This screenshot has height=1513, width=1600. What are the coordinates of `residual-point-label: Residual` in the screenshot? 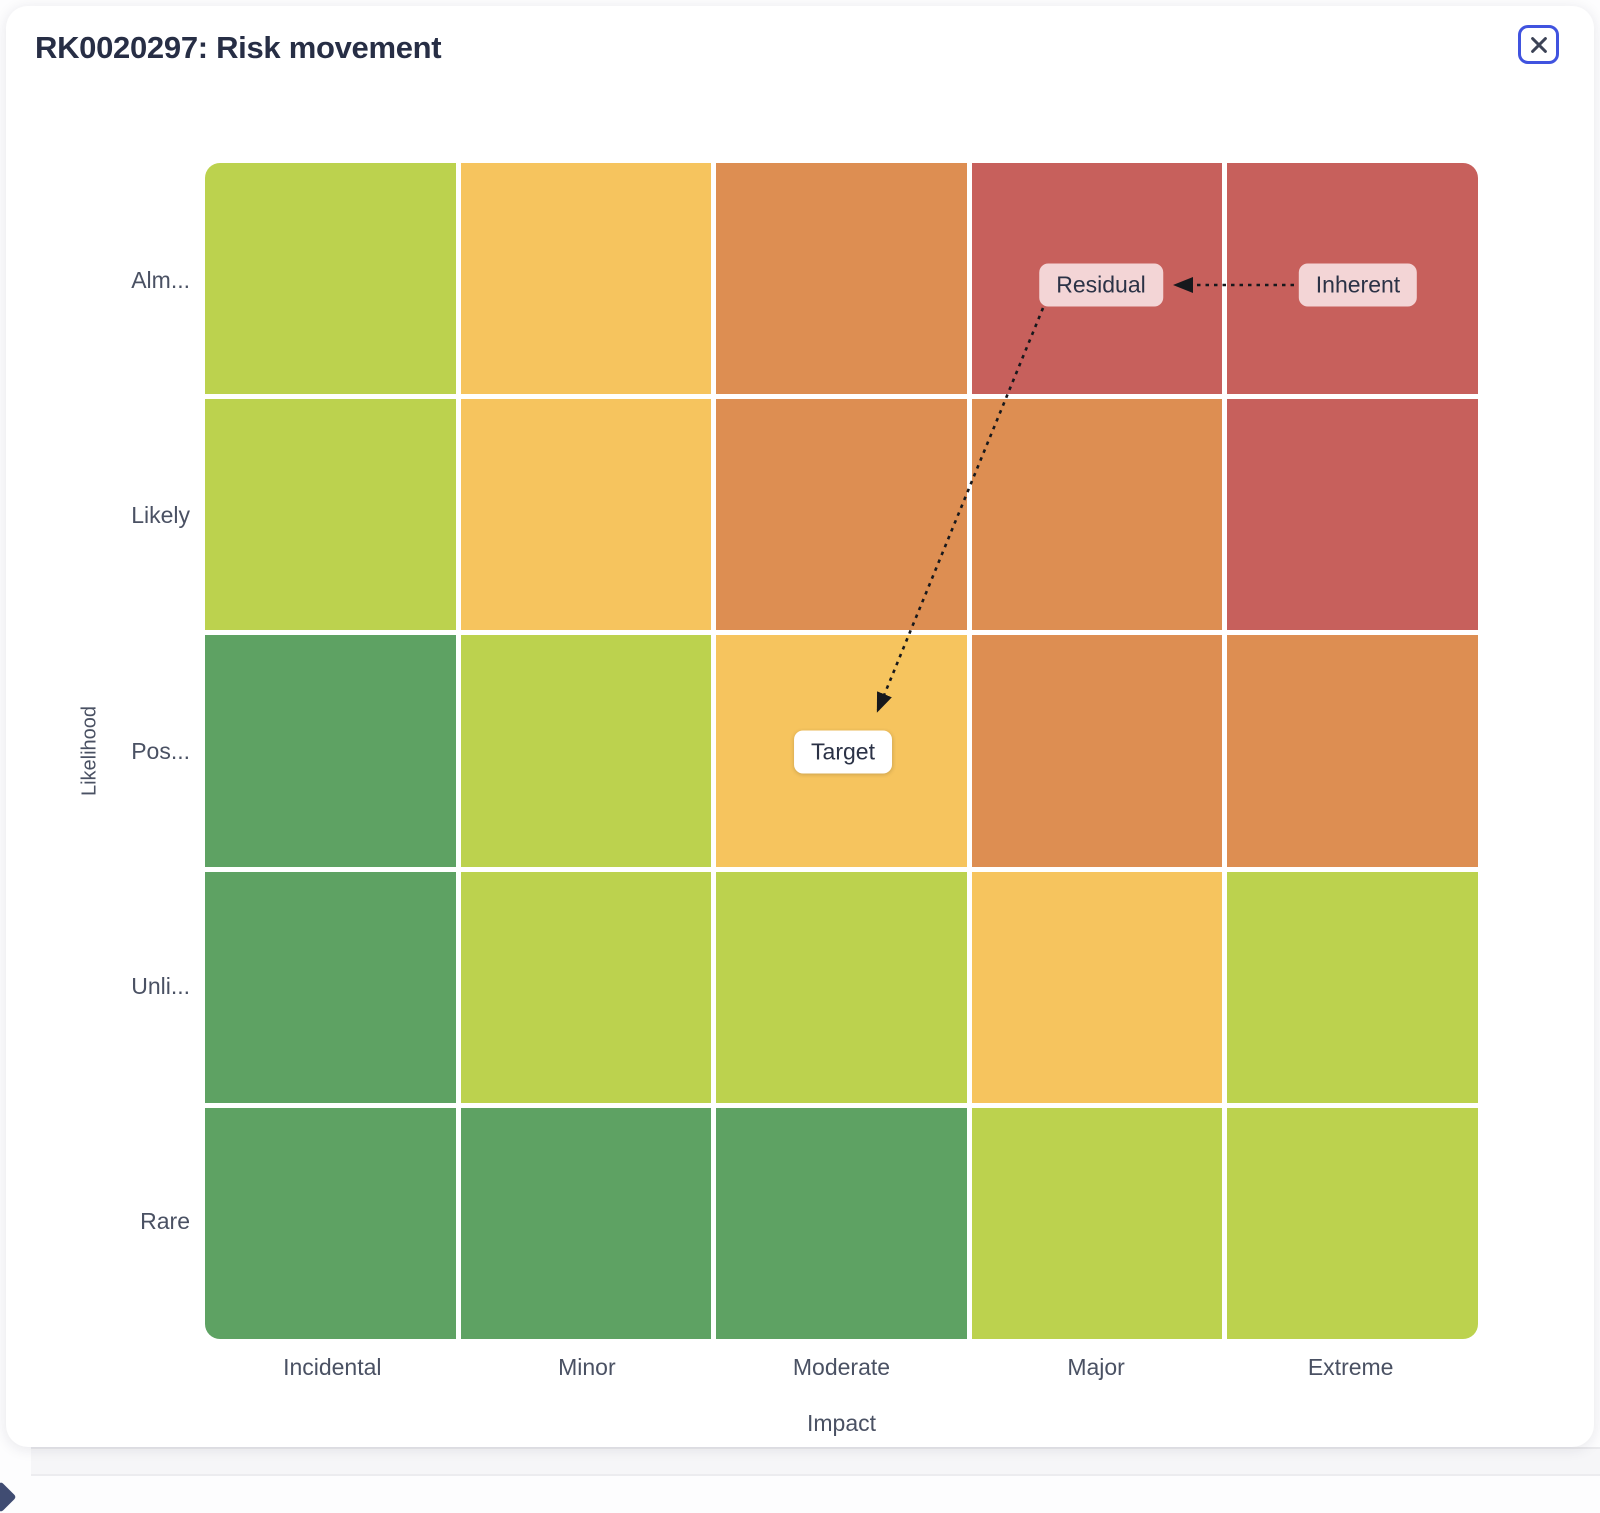 It's located at (1101, 285).